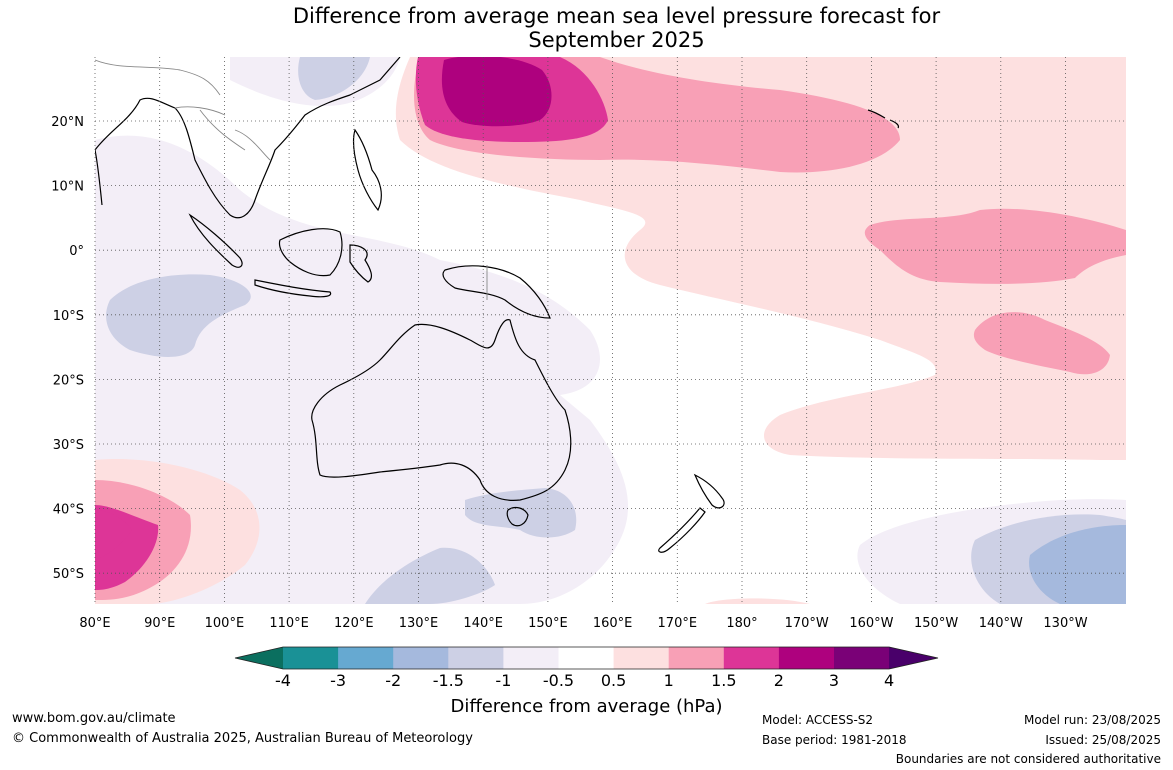 The width and height of the screenshot is (1173, 770). I want to click on new-guinea-outline, so click(496, 292).